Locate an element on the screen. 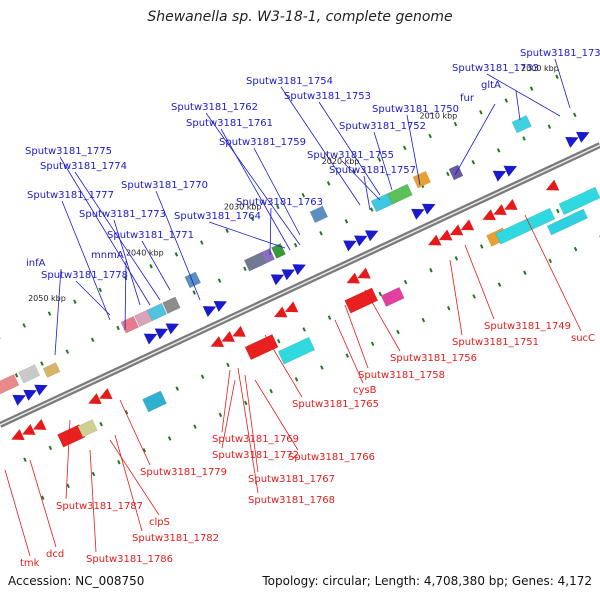 This screenshot has height=600, width=600. forward-gene-label: Sputw3181_1763 is located at coordinates (279, 202).